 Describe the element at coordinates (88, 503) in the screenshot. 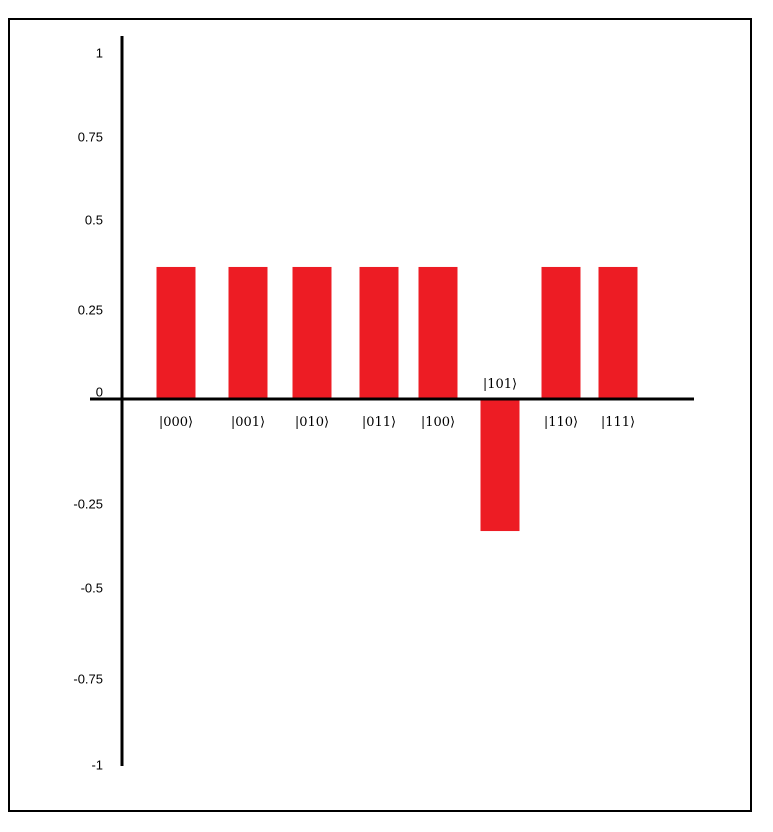

I see `y-tick-label: -0.25` at that location.